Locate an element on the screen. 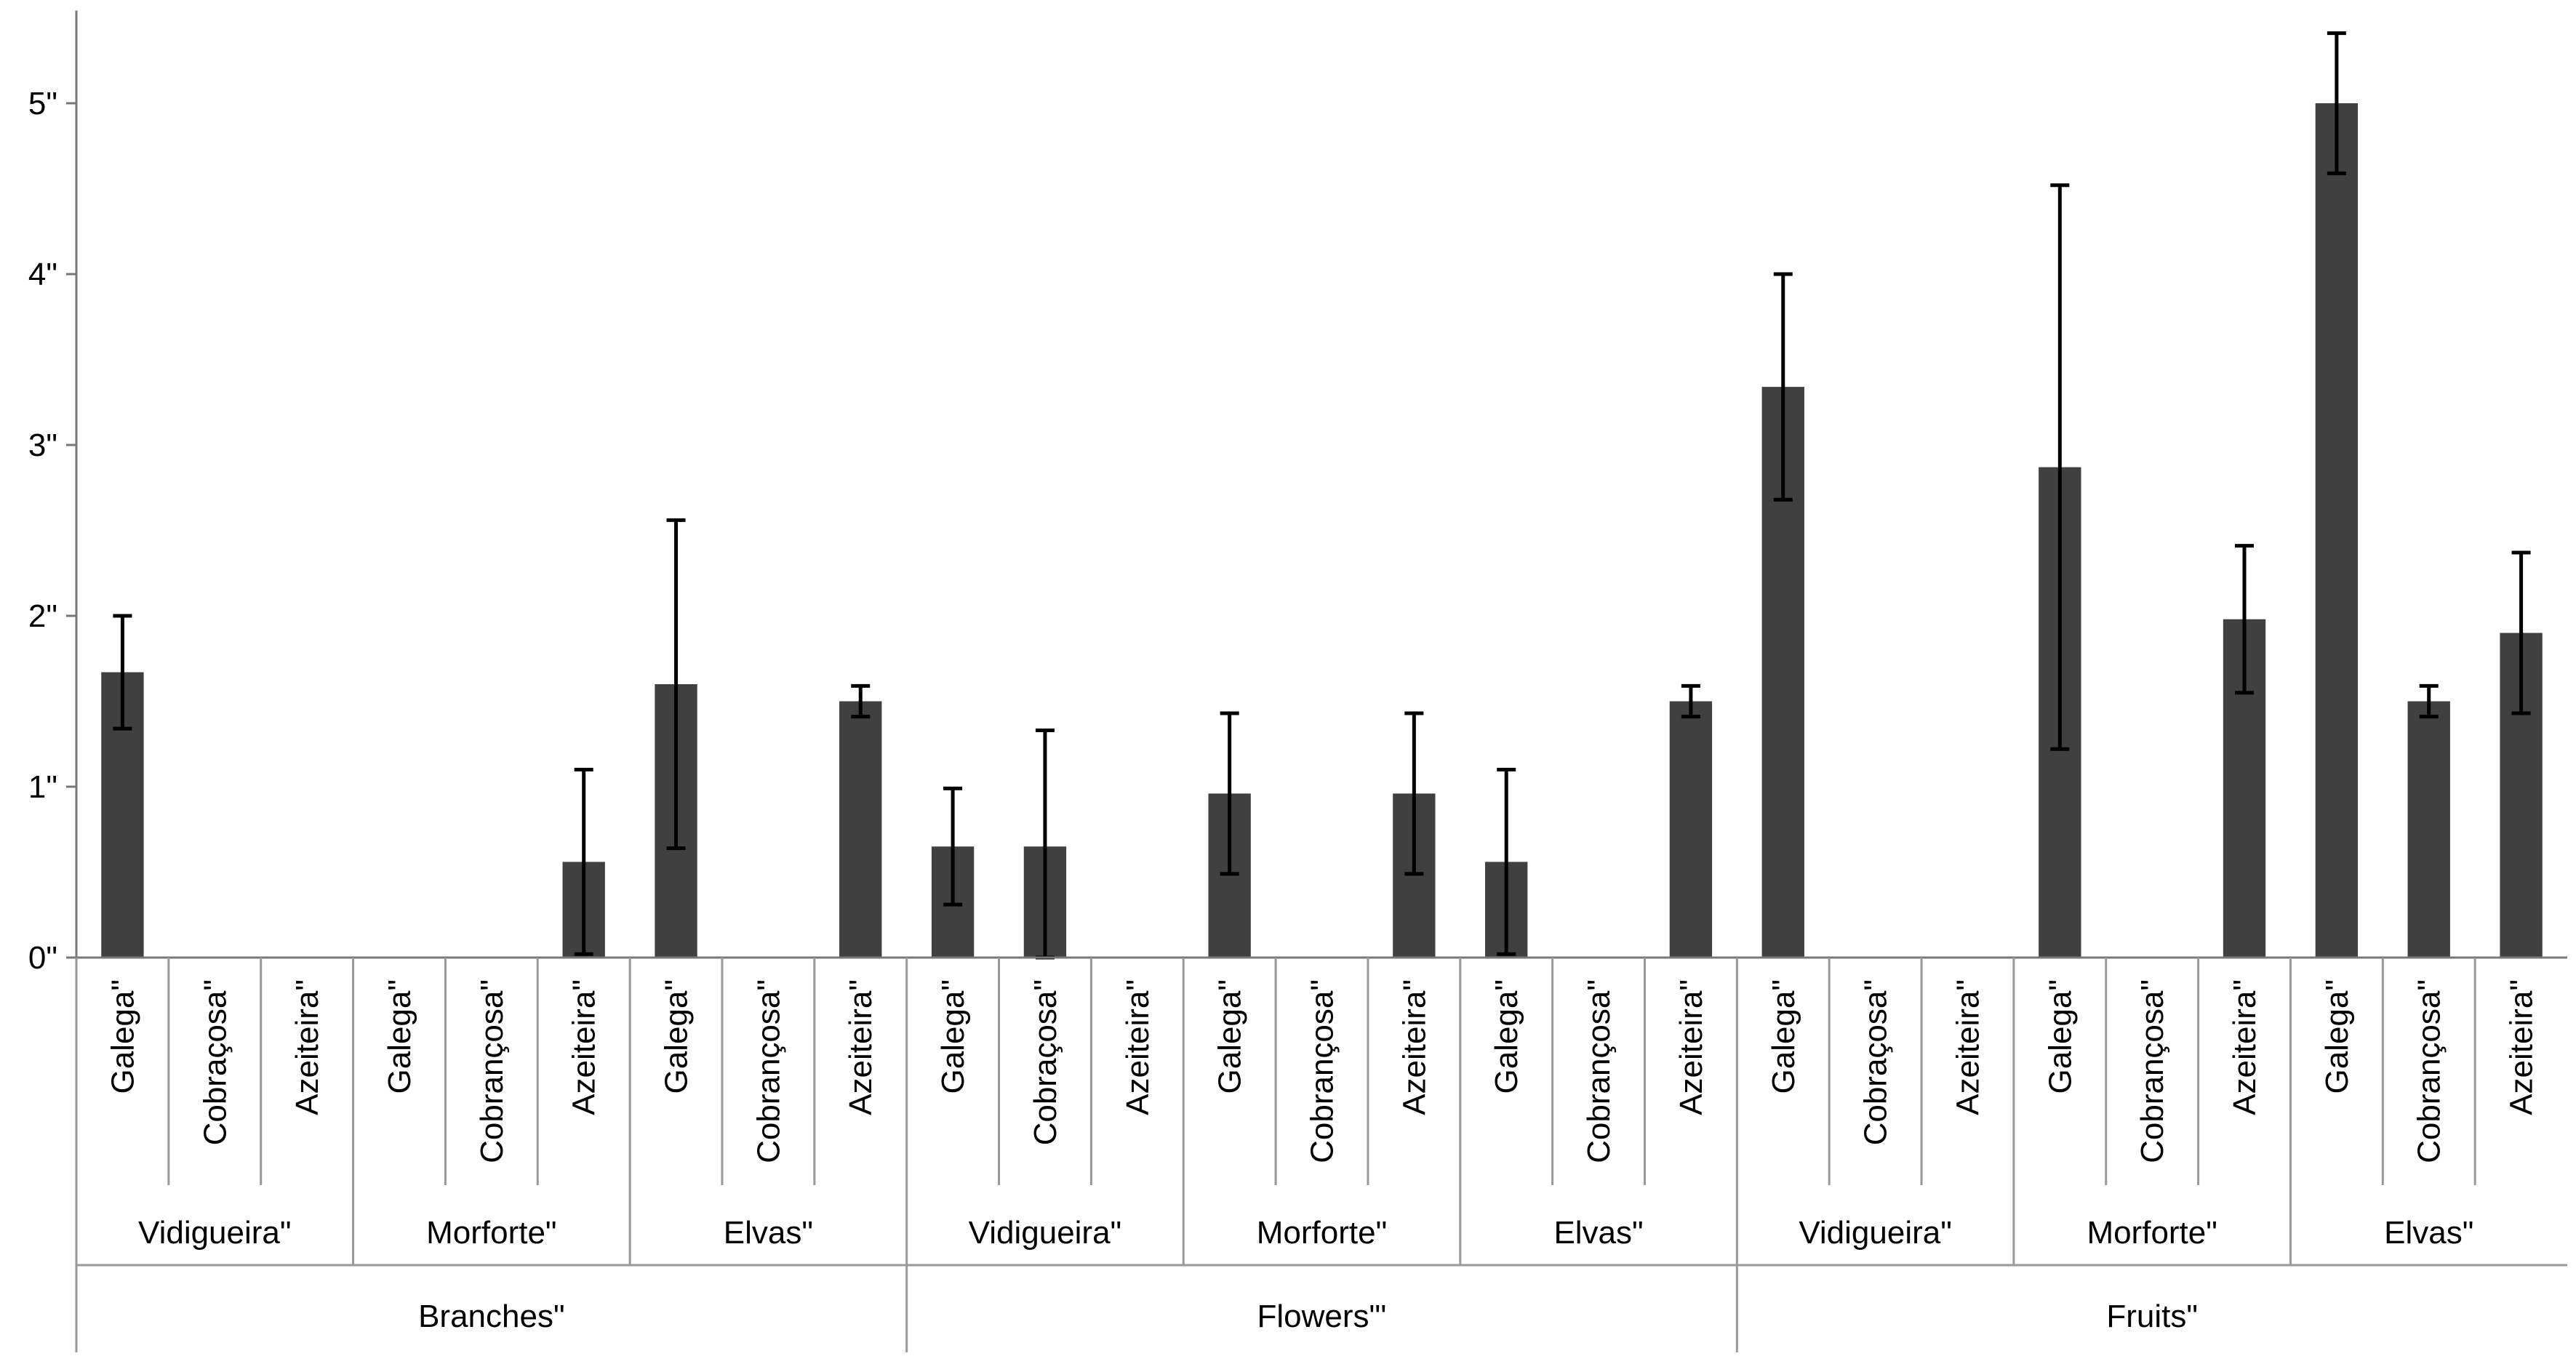  y-tick-label: 2" is located at coordinates (42, 616).